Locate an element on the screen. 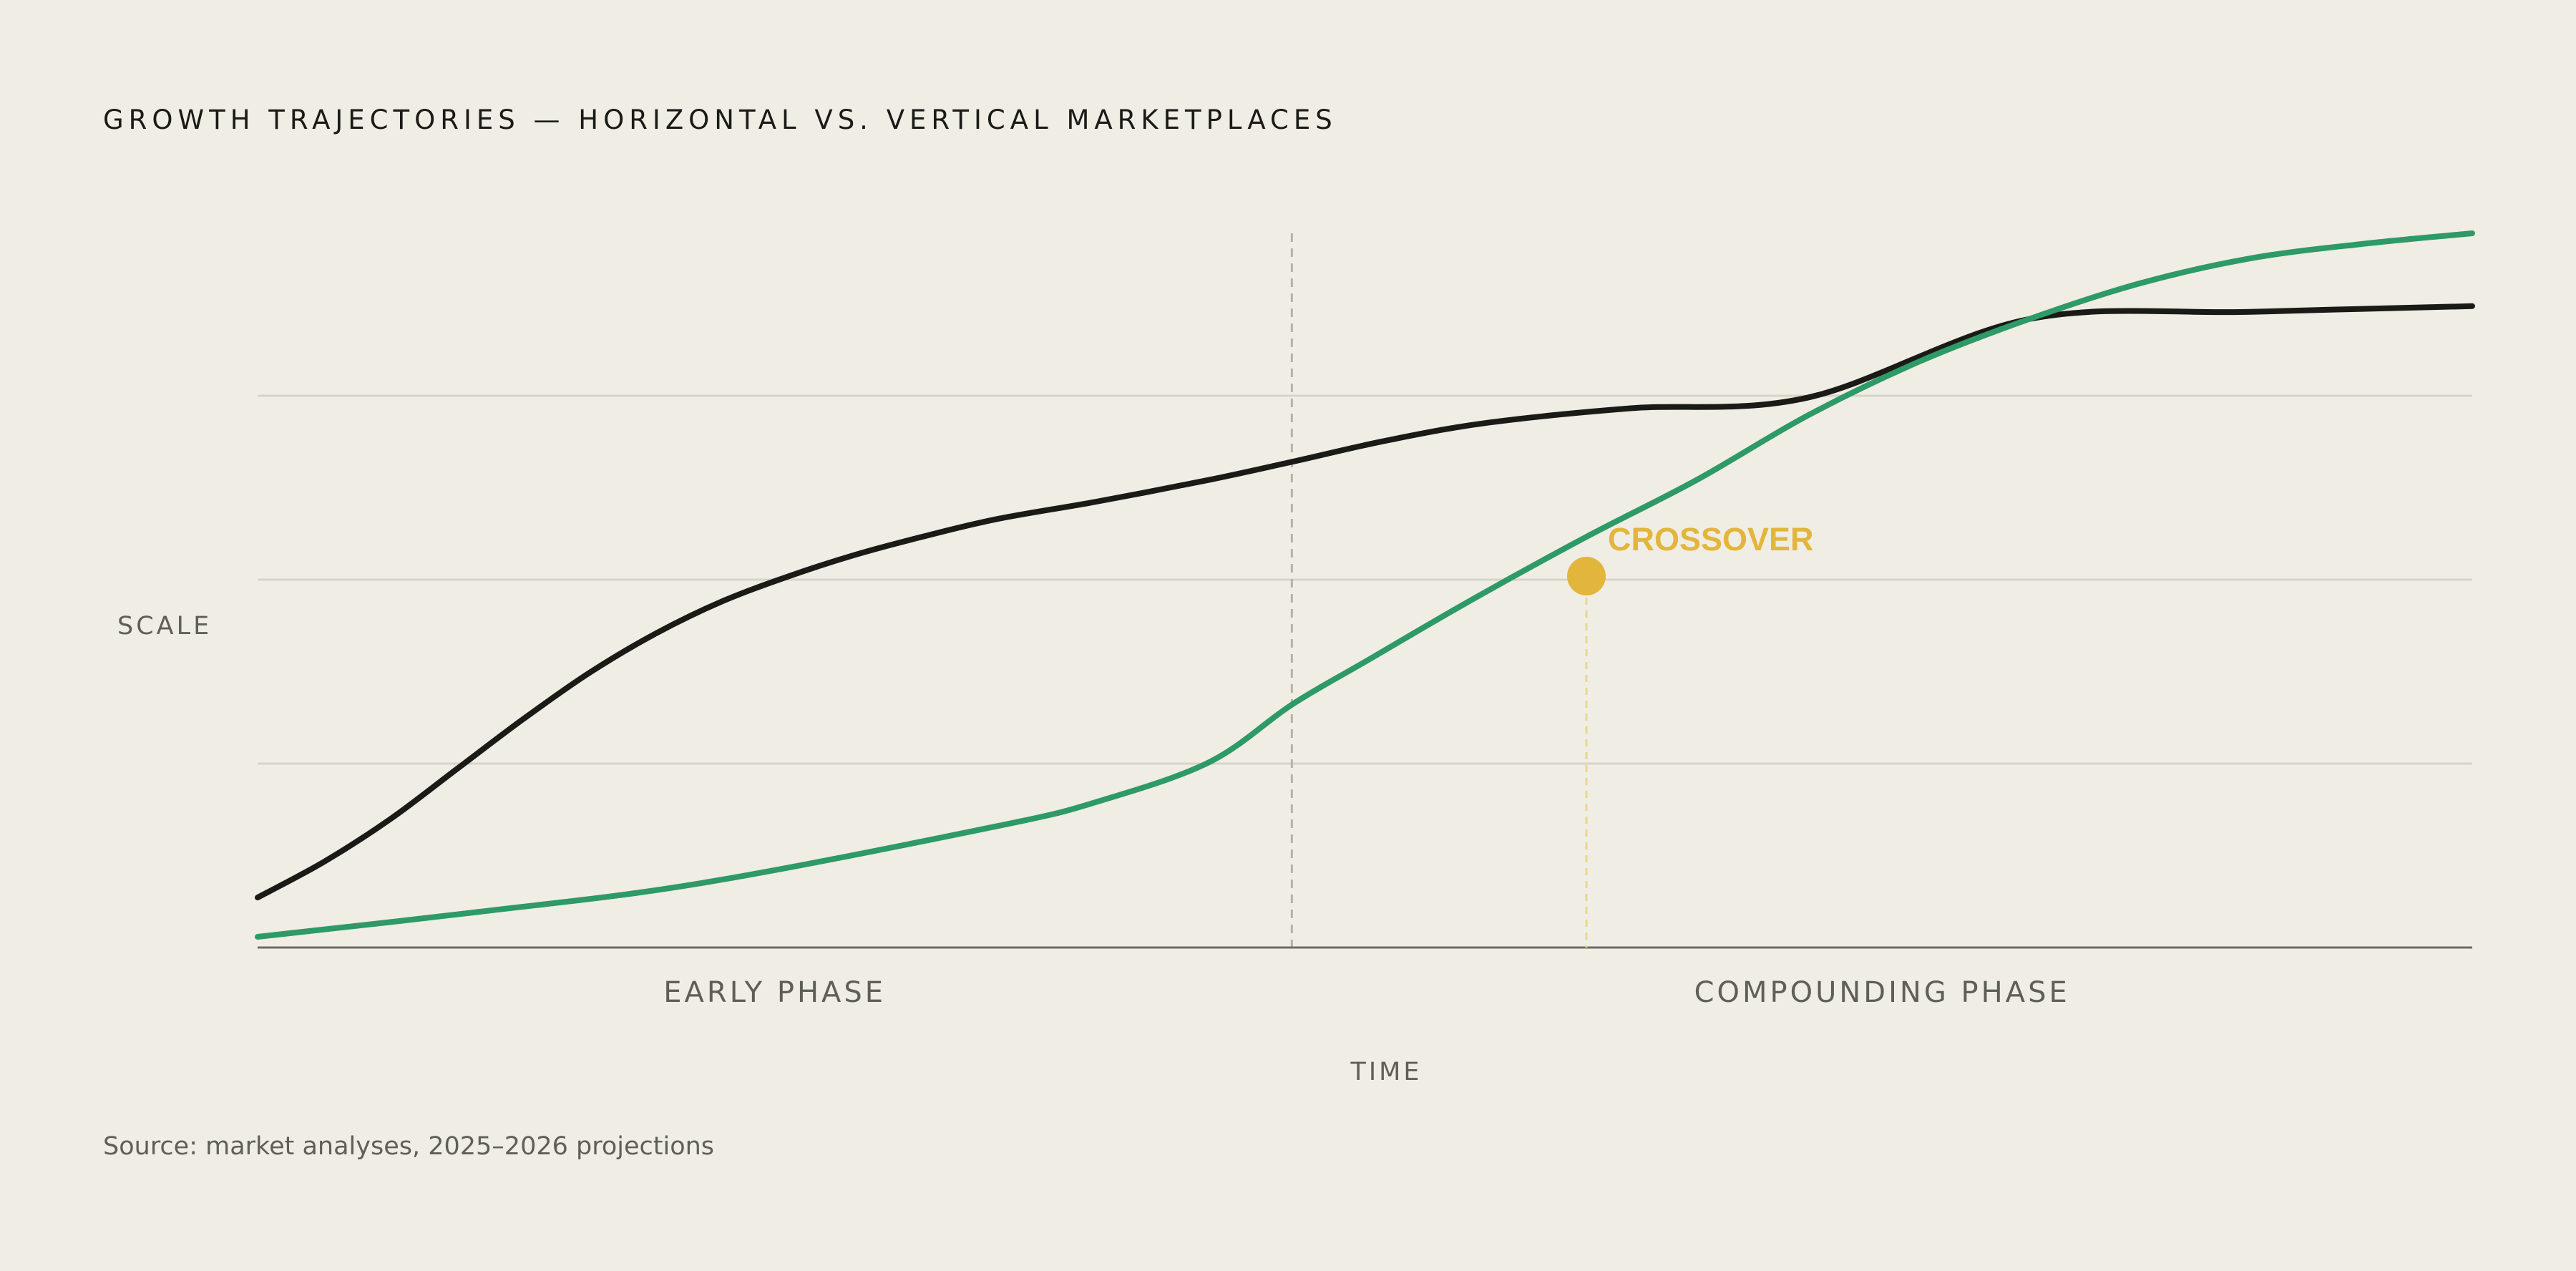 This screenshot has height=1271, width=2576. x-axis-label: TIME is located at coordinates (1386, 1072).